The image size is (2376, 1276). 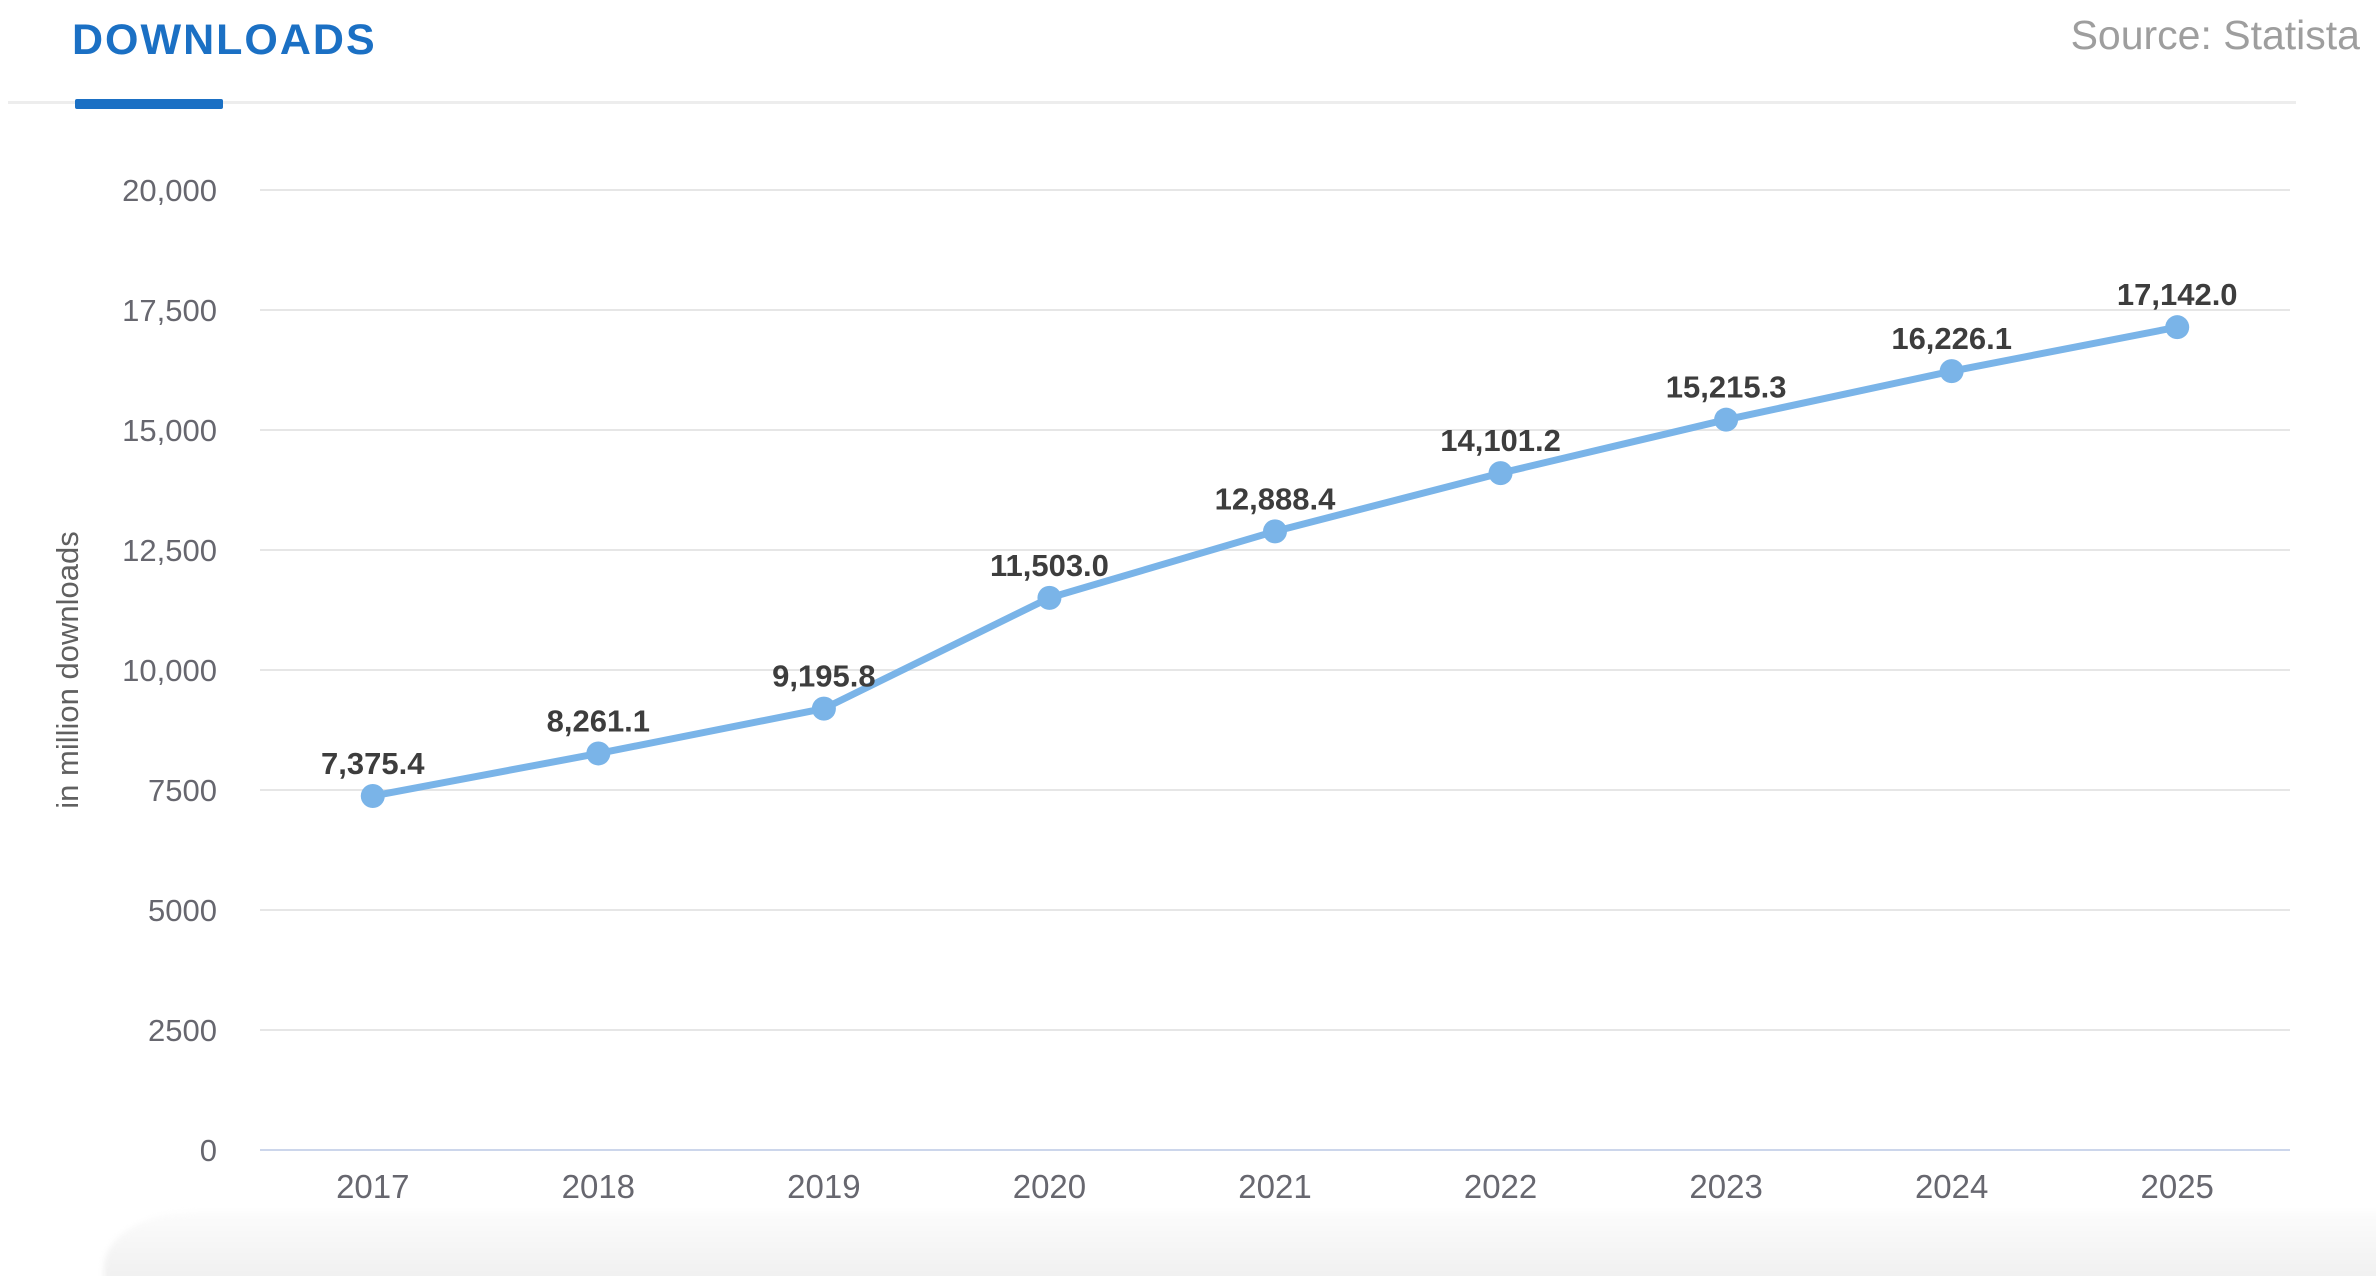 What do you see at coordinates (598, 1186) in the screenshot?
I see `x-tick-label: 2018` at bounding box center [598, 1186].